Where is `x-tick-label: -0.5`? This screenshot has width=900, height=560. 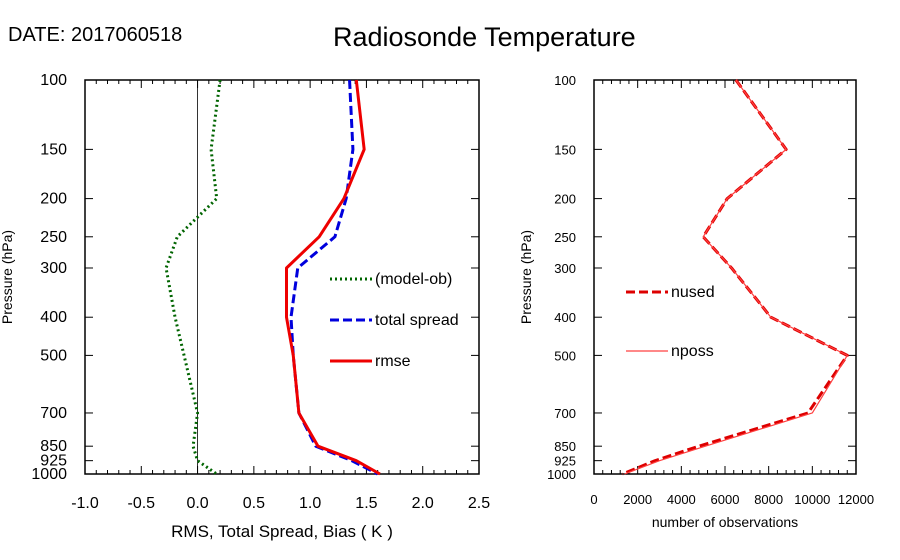
x-tick-label: -0.5 is located at coordinates (141, 503).